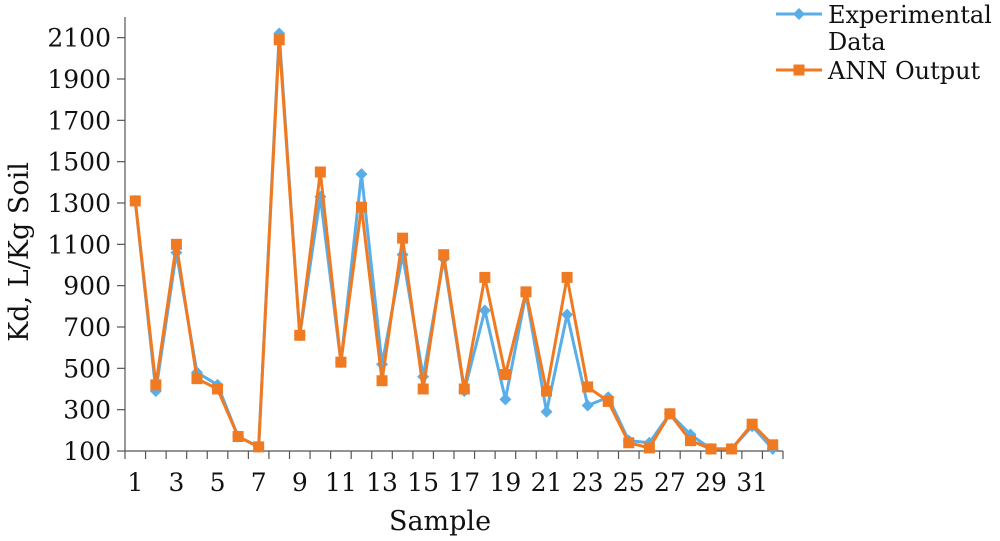 The width and height of the screenshot is (1000, 541). What do you see at coordinates (79, 244) in the screenshot?
I see `y-tick-label: 1100` at bounding box center [79, 244].